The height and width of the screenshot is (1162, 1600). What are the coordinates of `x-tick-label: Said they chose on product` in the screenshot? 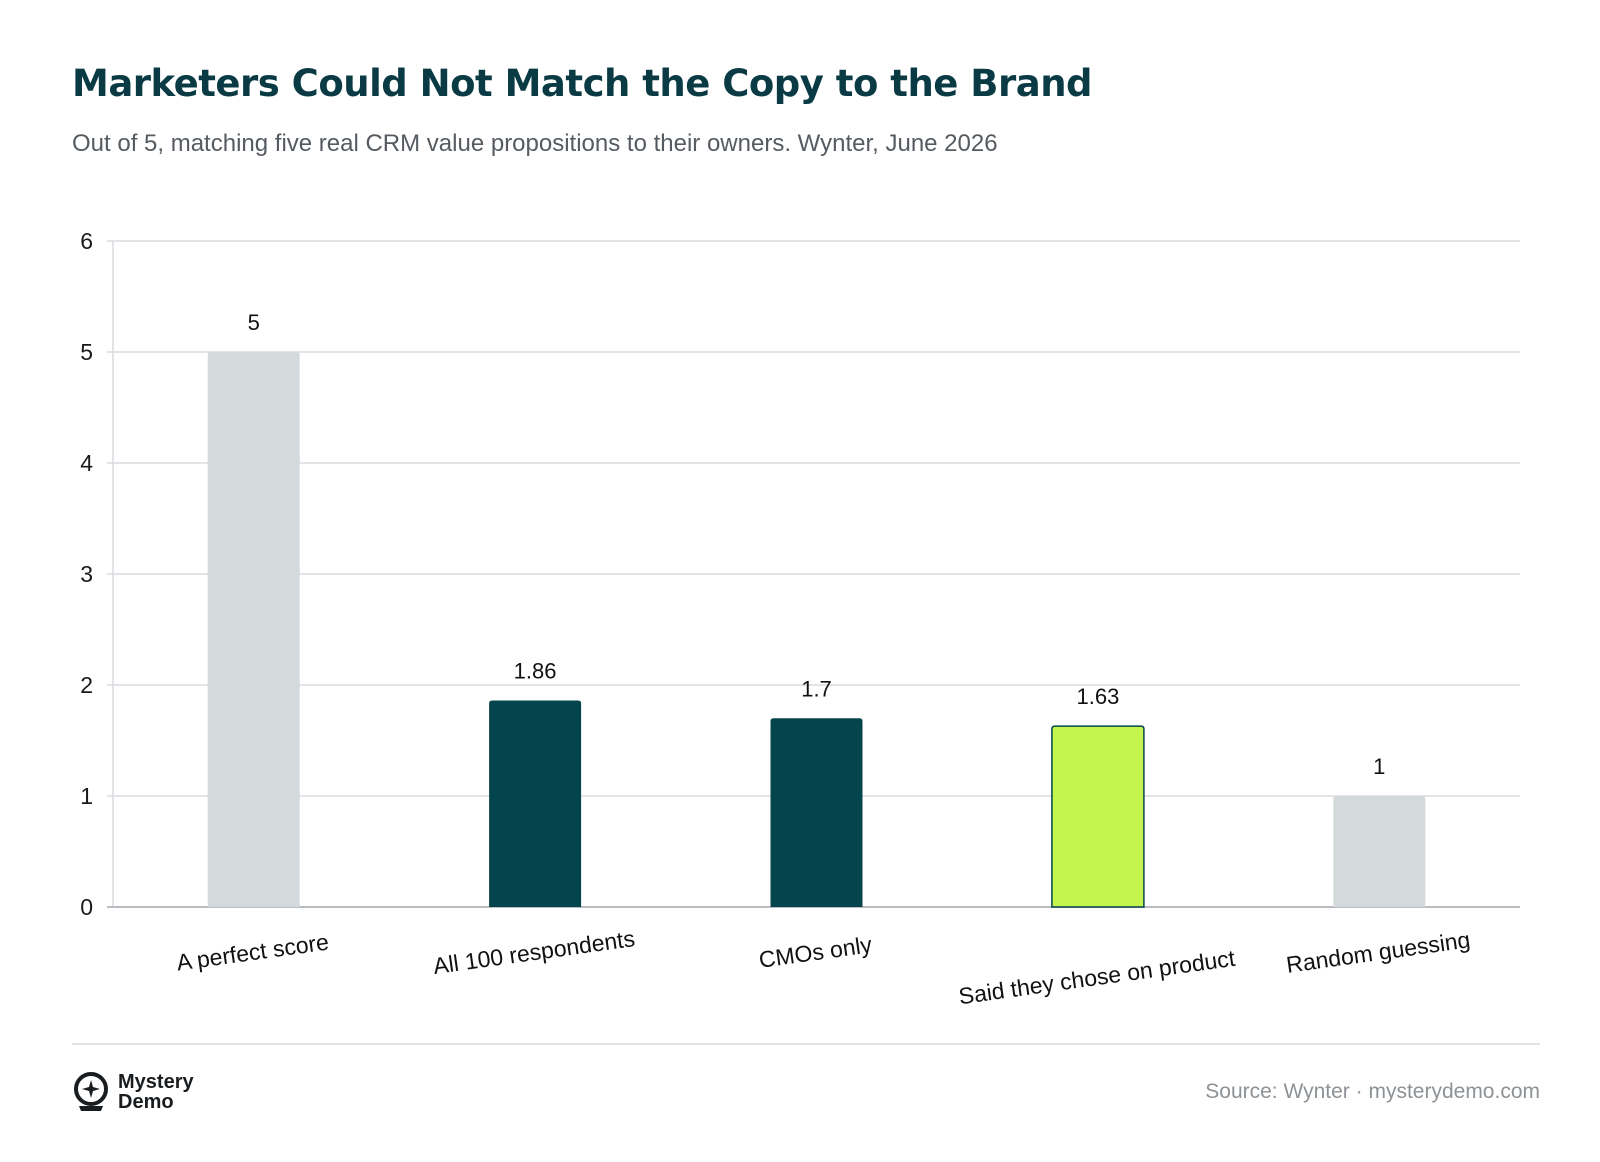 It's located at (1097, 977).